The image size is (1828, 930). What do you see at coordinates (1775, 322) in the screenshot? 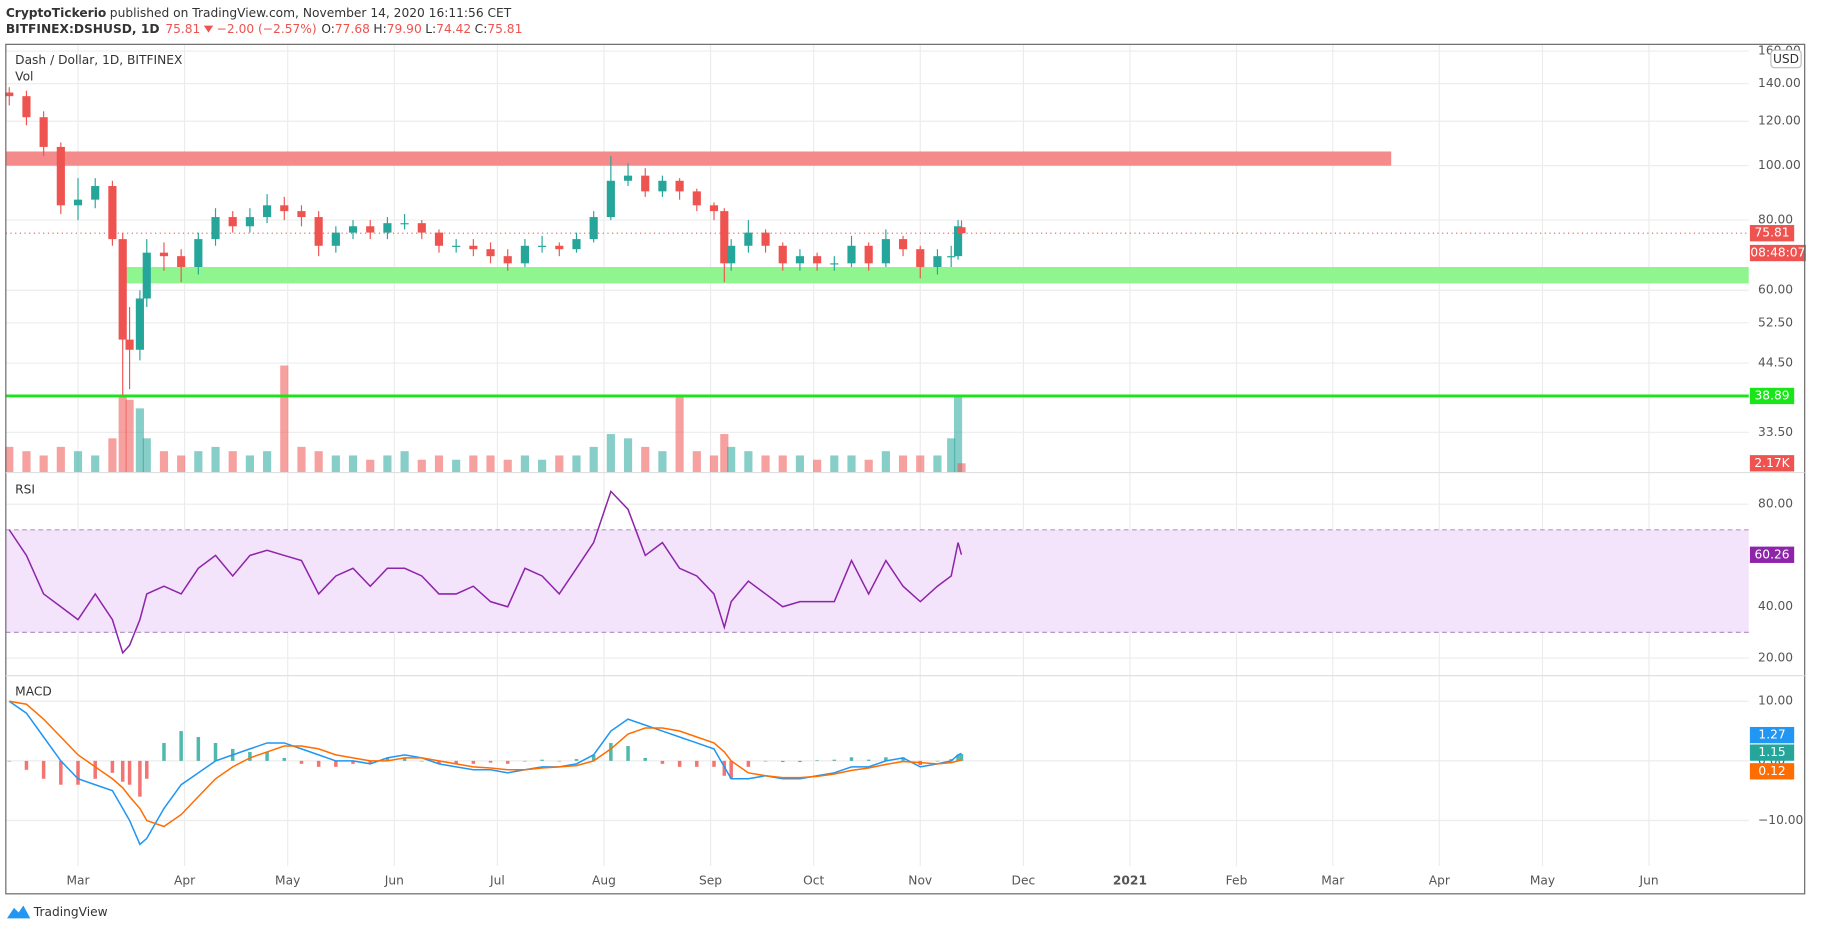
I see `y-tick-label: 52.50` at bounding box center [1775, 322].